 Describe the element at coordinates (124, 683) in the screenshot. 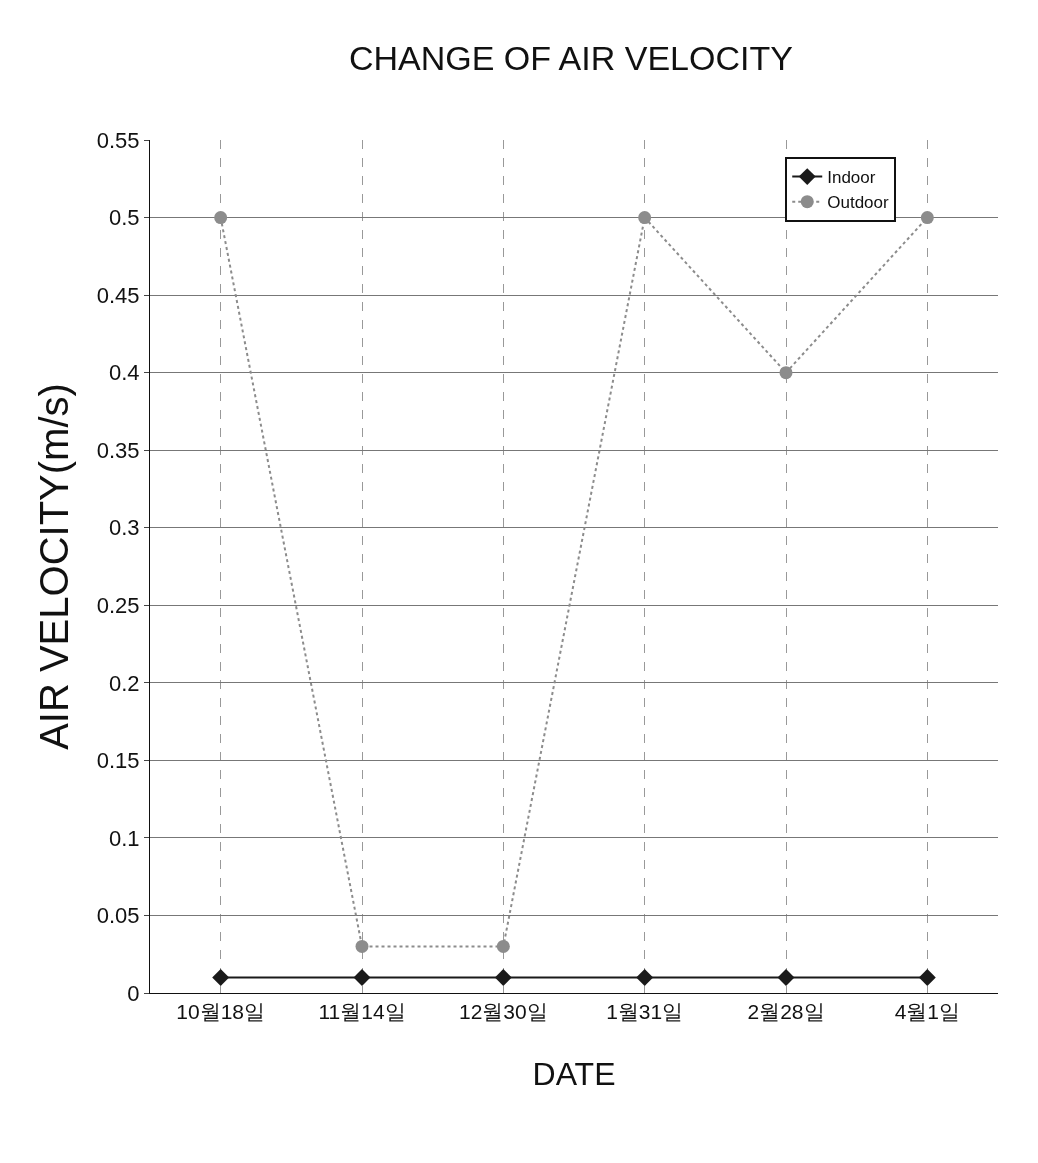

I see `y-tick-label: 0.2` at that location.